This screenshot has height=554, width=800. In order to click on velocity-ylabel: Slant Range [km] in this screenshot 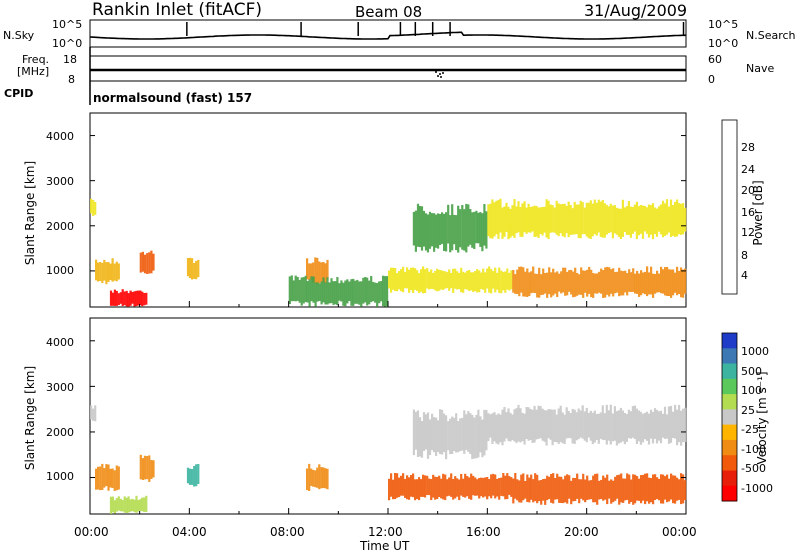, I will do `click(30, 418)`.